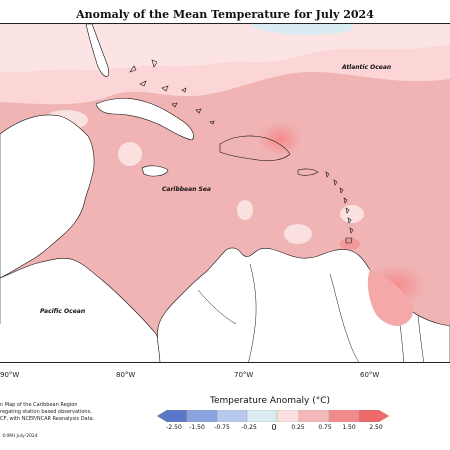 The width and height of the screenshot is (450, 450). Describe the element at coordinates (350, 244) in the screenshot. I see `warm-hotspot-trinidad` at that location.